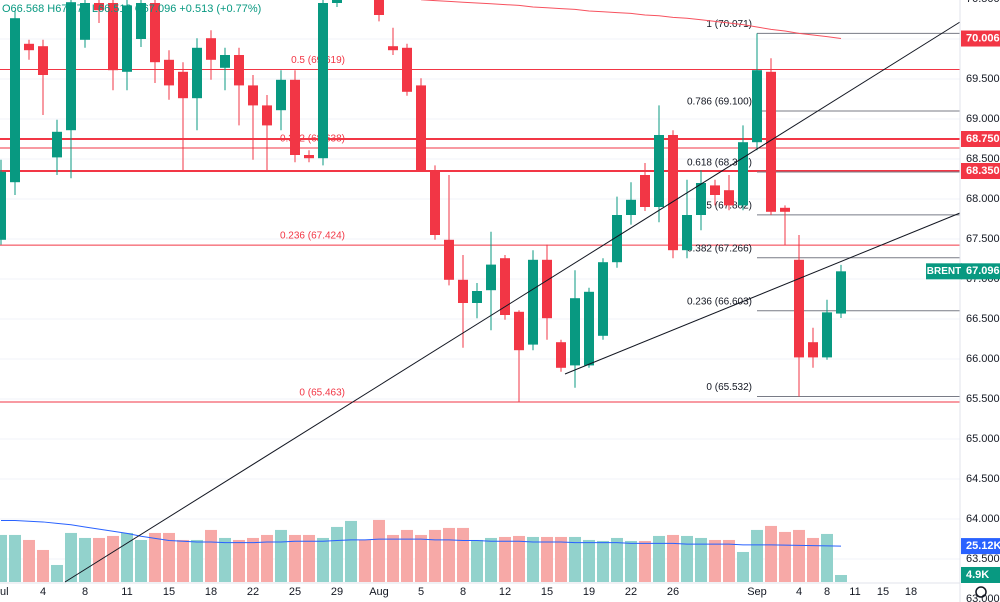 Image resolution: width=1000 pixels, height=602 pixels. I want to click on x-tick-label: 26, so click(673, 592).